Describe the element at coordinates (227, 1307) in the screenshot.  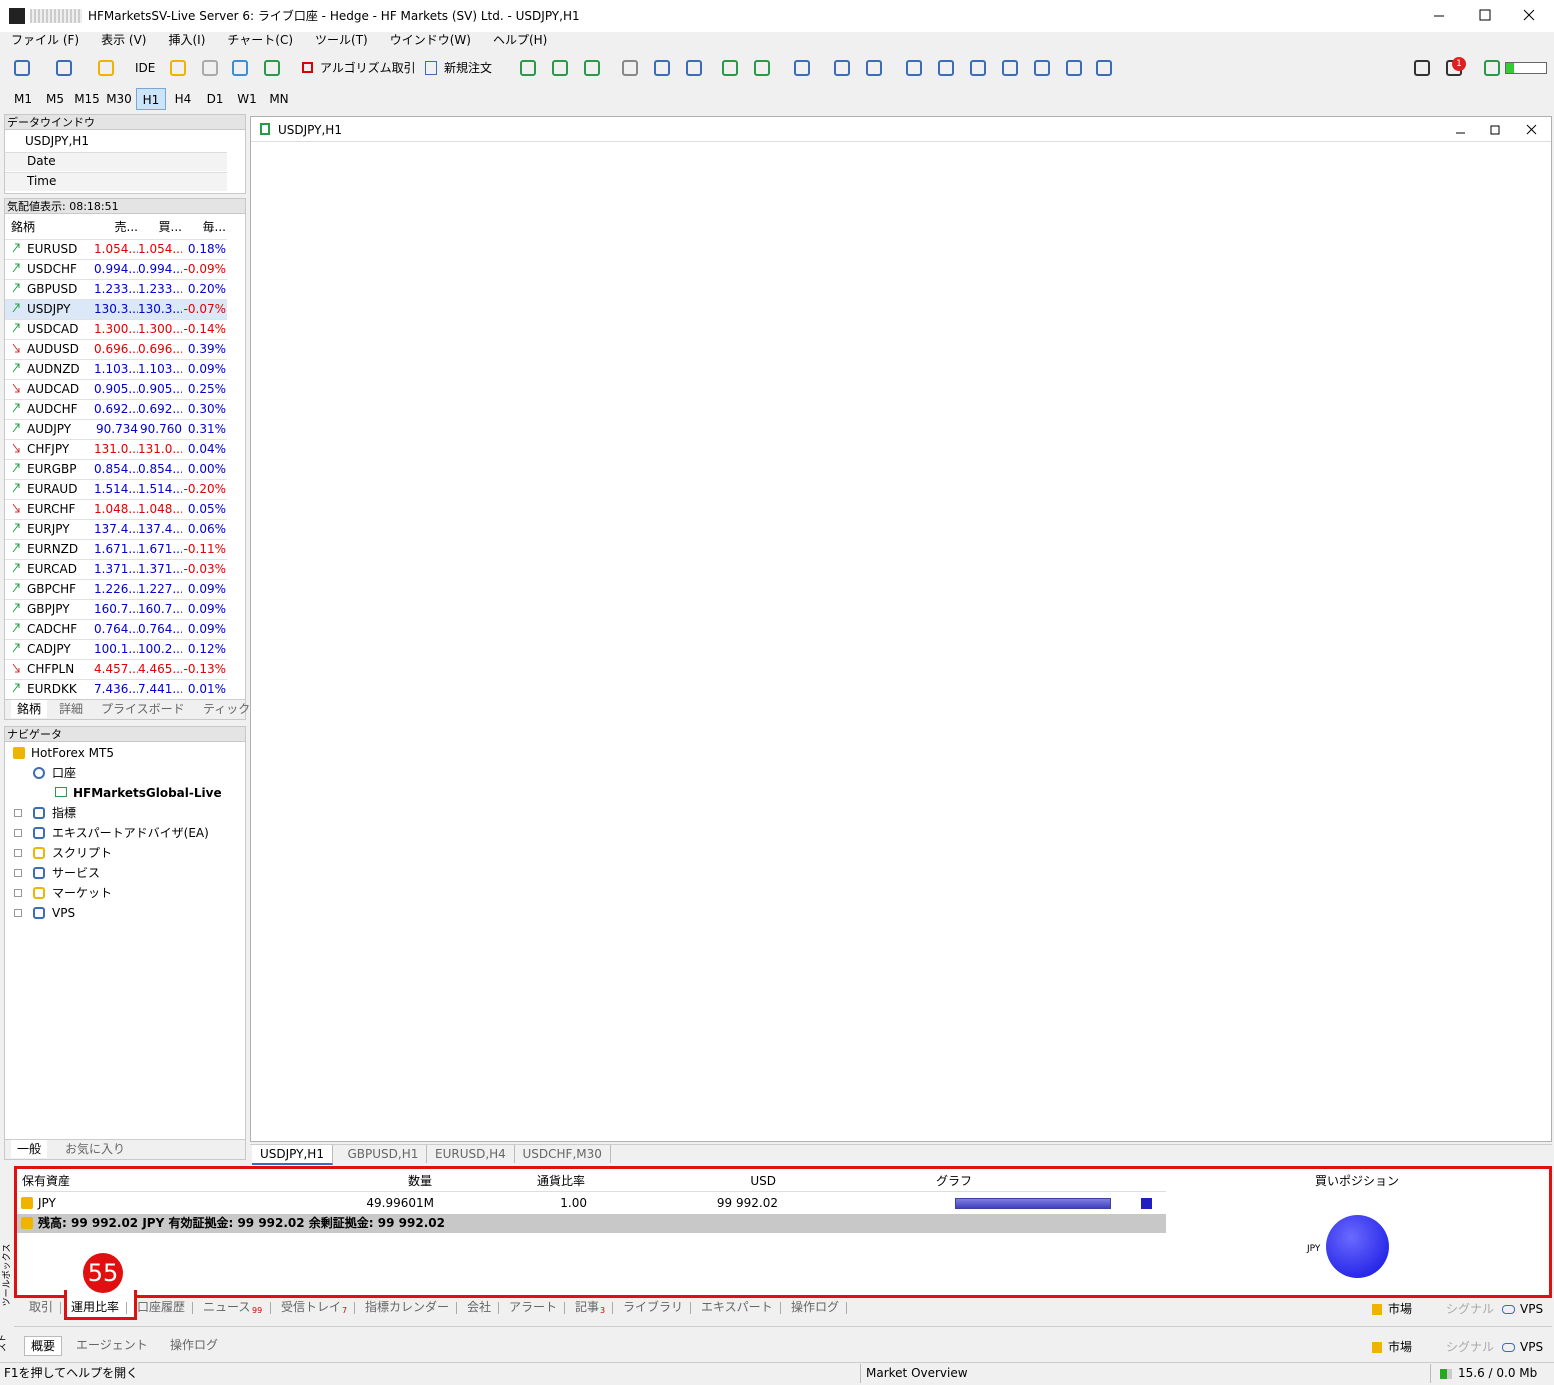
I see `toolbox-tab: ニュース` at that location.